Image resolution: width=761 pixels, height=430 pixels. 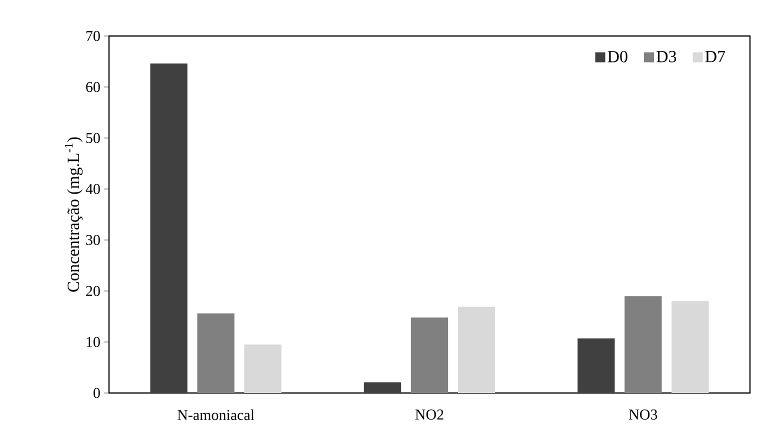 I want to click on y-tick-label: 10, so click(x=93, y=342).